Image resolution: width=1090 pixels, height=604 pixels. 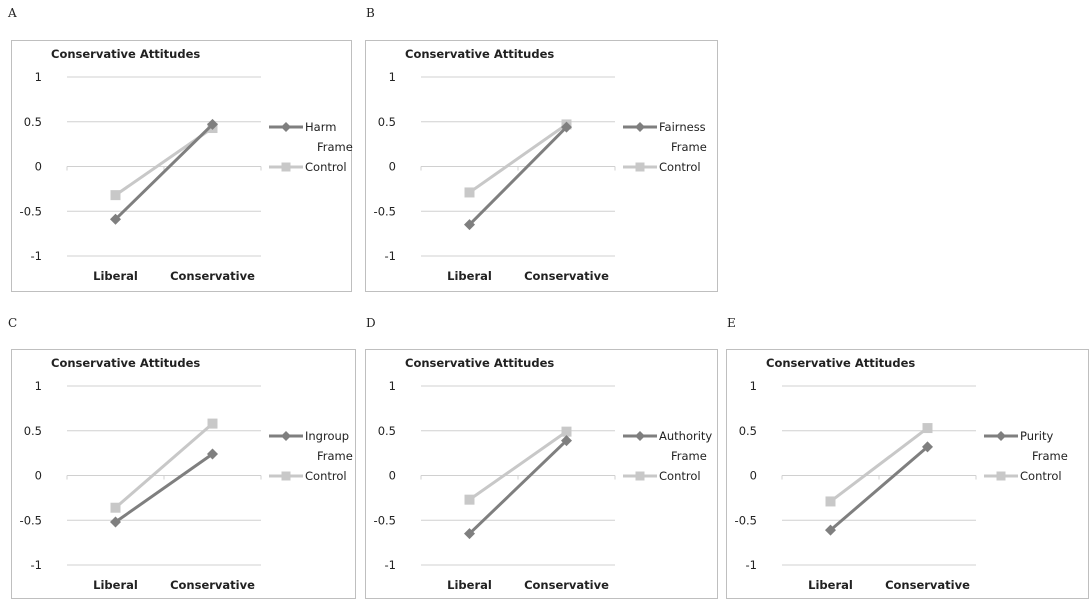 I want to click on legend-label: Ingroup, so click(x=327, y=436).